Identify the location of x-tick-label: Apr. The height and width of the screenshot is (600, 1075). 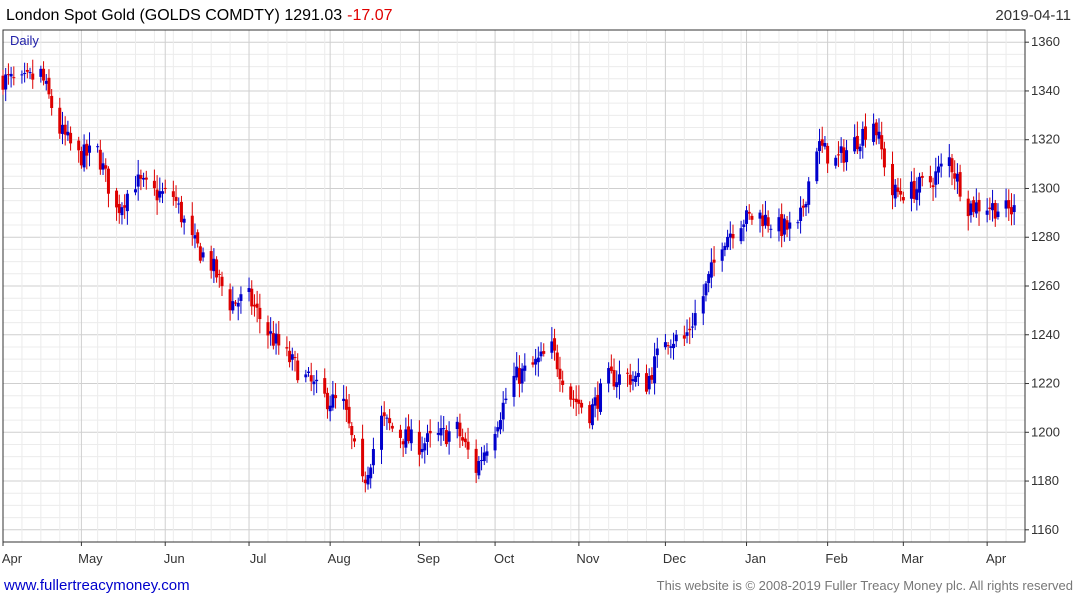
(996, 558).